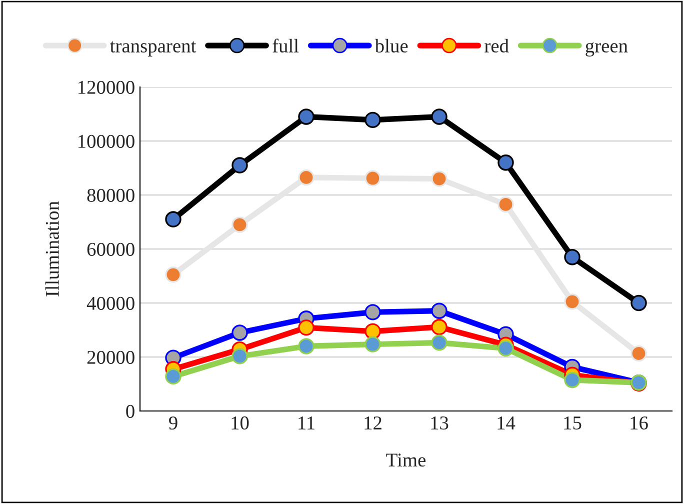 The height and width of the screenshot is (504, 684). Describe the element at coordinates (52, 248) in the screenshot. I see `y-axis-title: Illumination` at that location.